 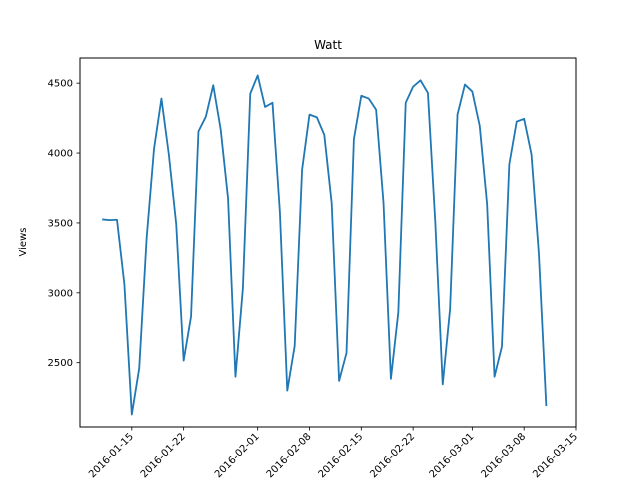 What do you see at coordinates (60, 154) in the screenshot?
I see `y-tick-label: 4000` at bounding box center [60, 154].